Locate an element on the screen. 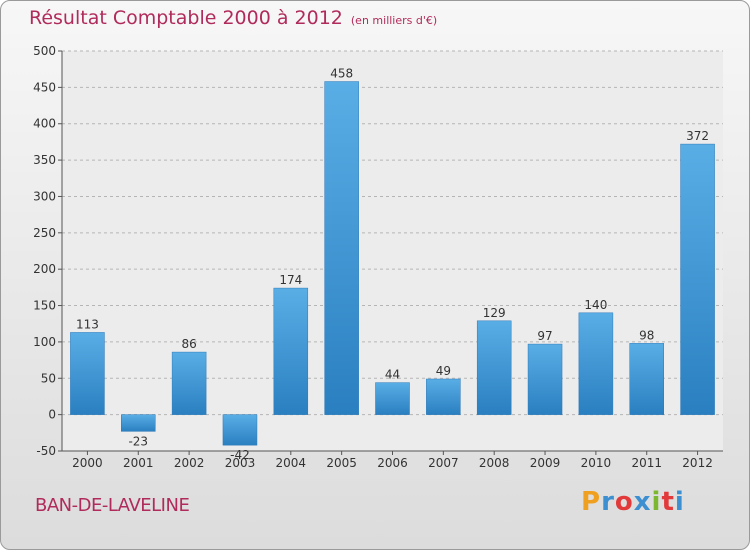 This screenshot has height=550, width=750. x-tick-label: 2006 is located at coordinates (392, 463).